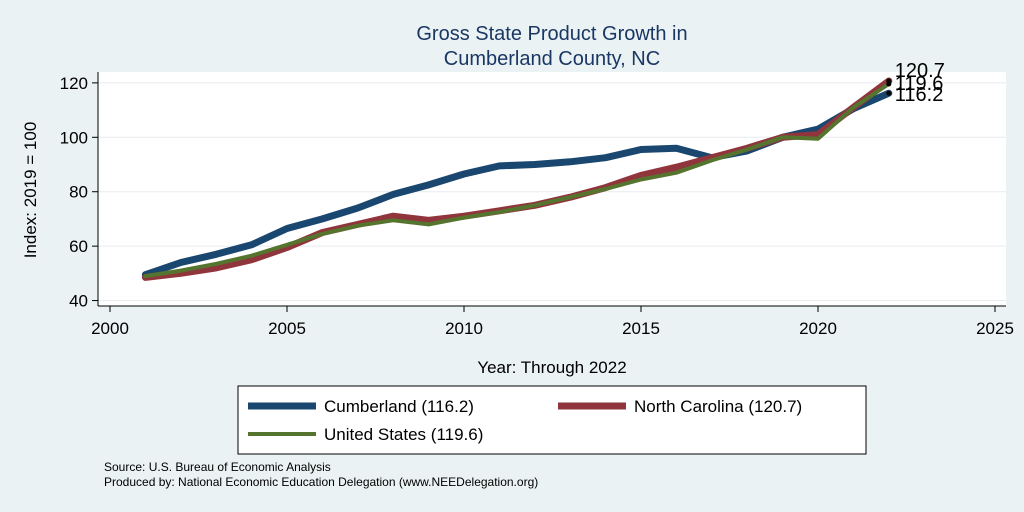  I want to click on y-tick-label: 80, so click(78, 192).